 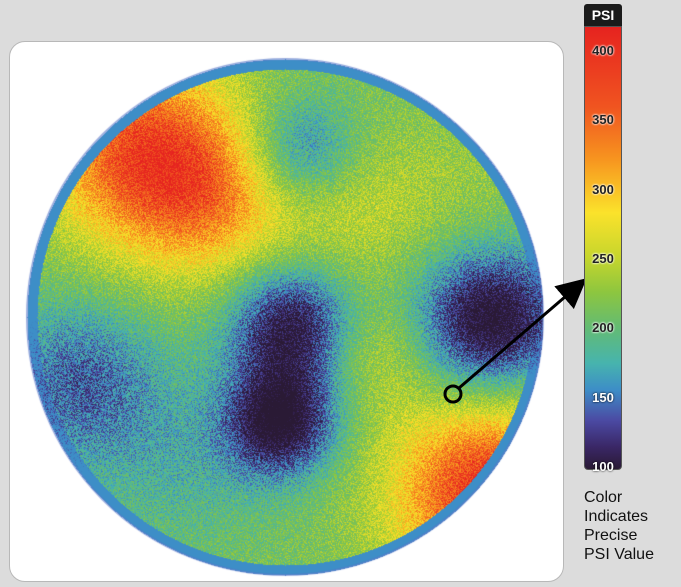 What do you see at coordinates (603, 15) in the screenshot?
I see `colorbar-unit-label: PSI` at bounding box center [603, 15].